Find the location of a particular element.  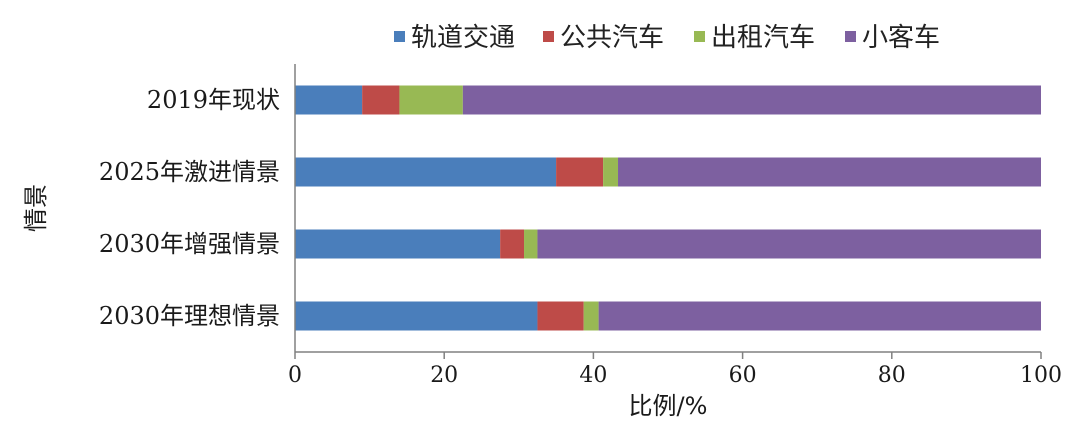

x-tick-label-6: 100 is located at coordinates (1041, 375).